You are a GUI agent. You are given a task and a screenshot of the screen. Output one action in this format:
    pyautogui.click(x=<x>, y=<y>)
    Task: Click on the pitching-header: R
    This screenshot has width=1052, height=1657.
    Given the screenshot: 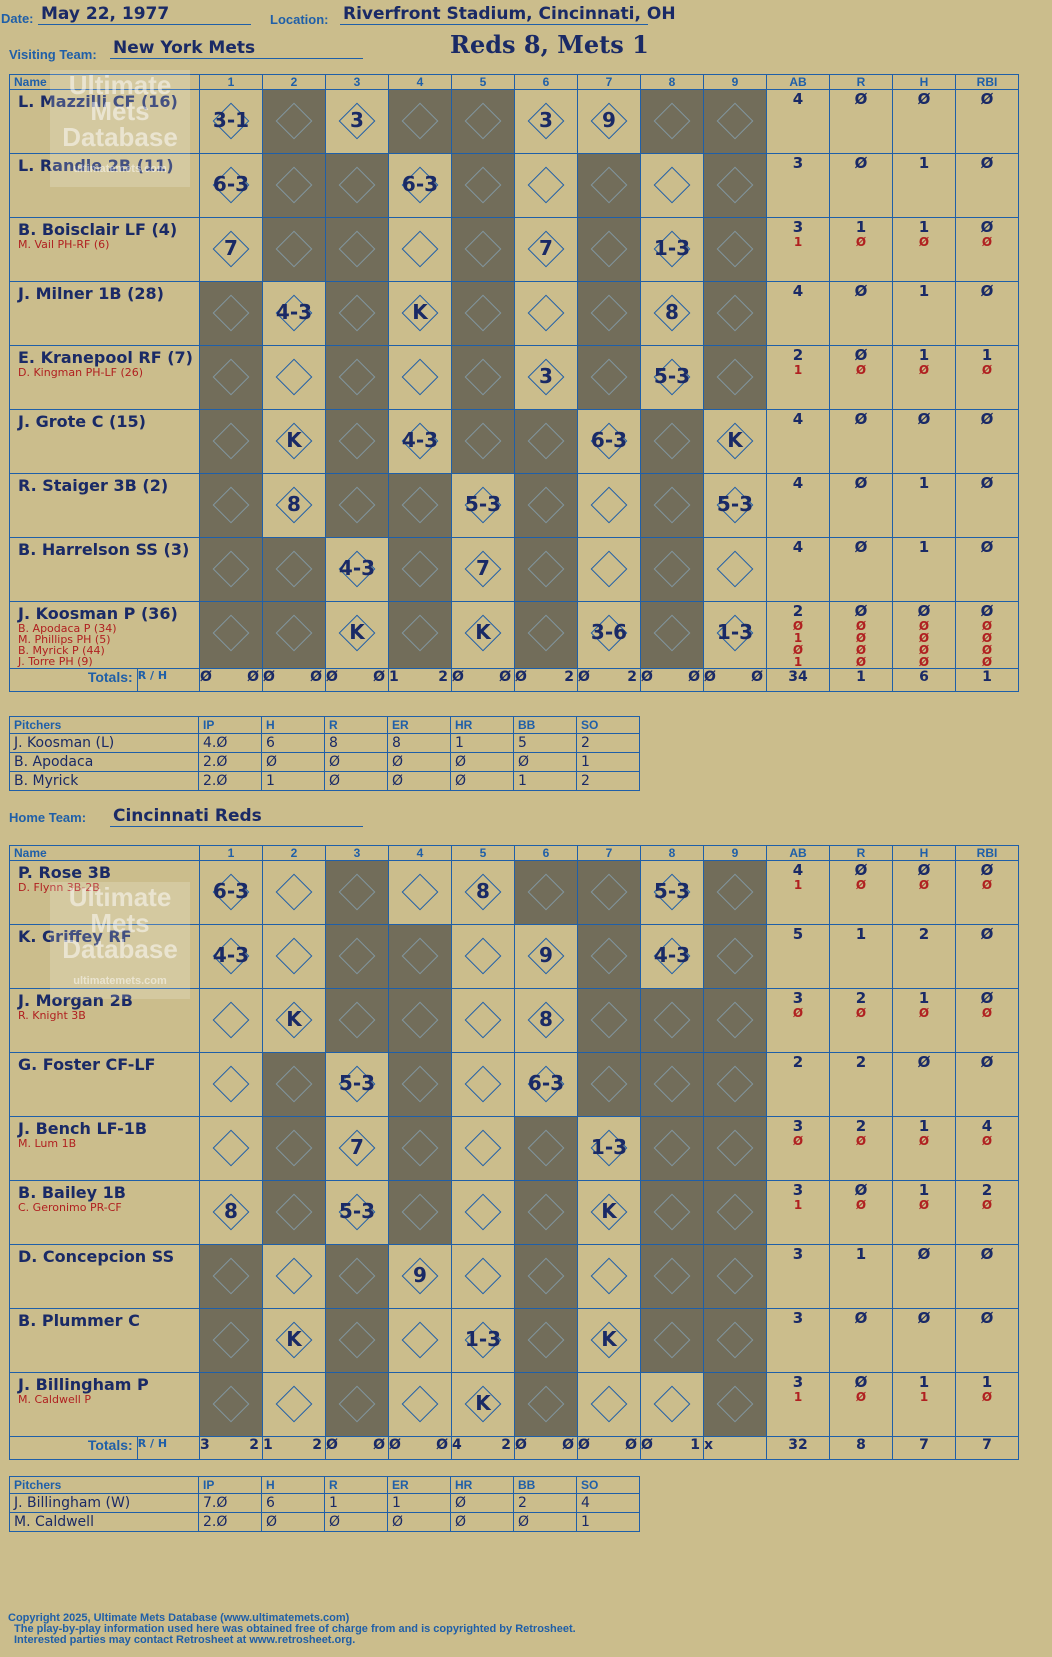 What is the action you would take?
    pyautogui.click(x=356, y=725)
    